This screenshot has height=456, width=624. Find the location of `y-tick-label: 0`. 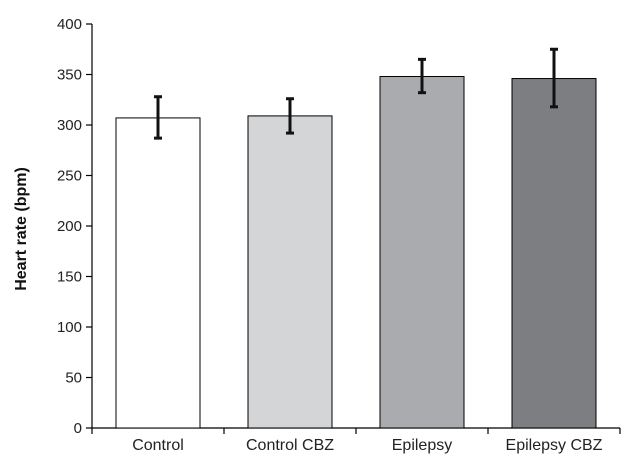

y-tick-label: 0 is located at coordinates (78, 428).